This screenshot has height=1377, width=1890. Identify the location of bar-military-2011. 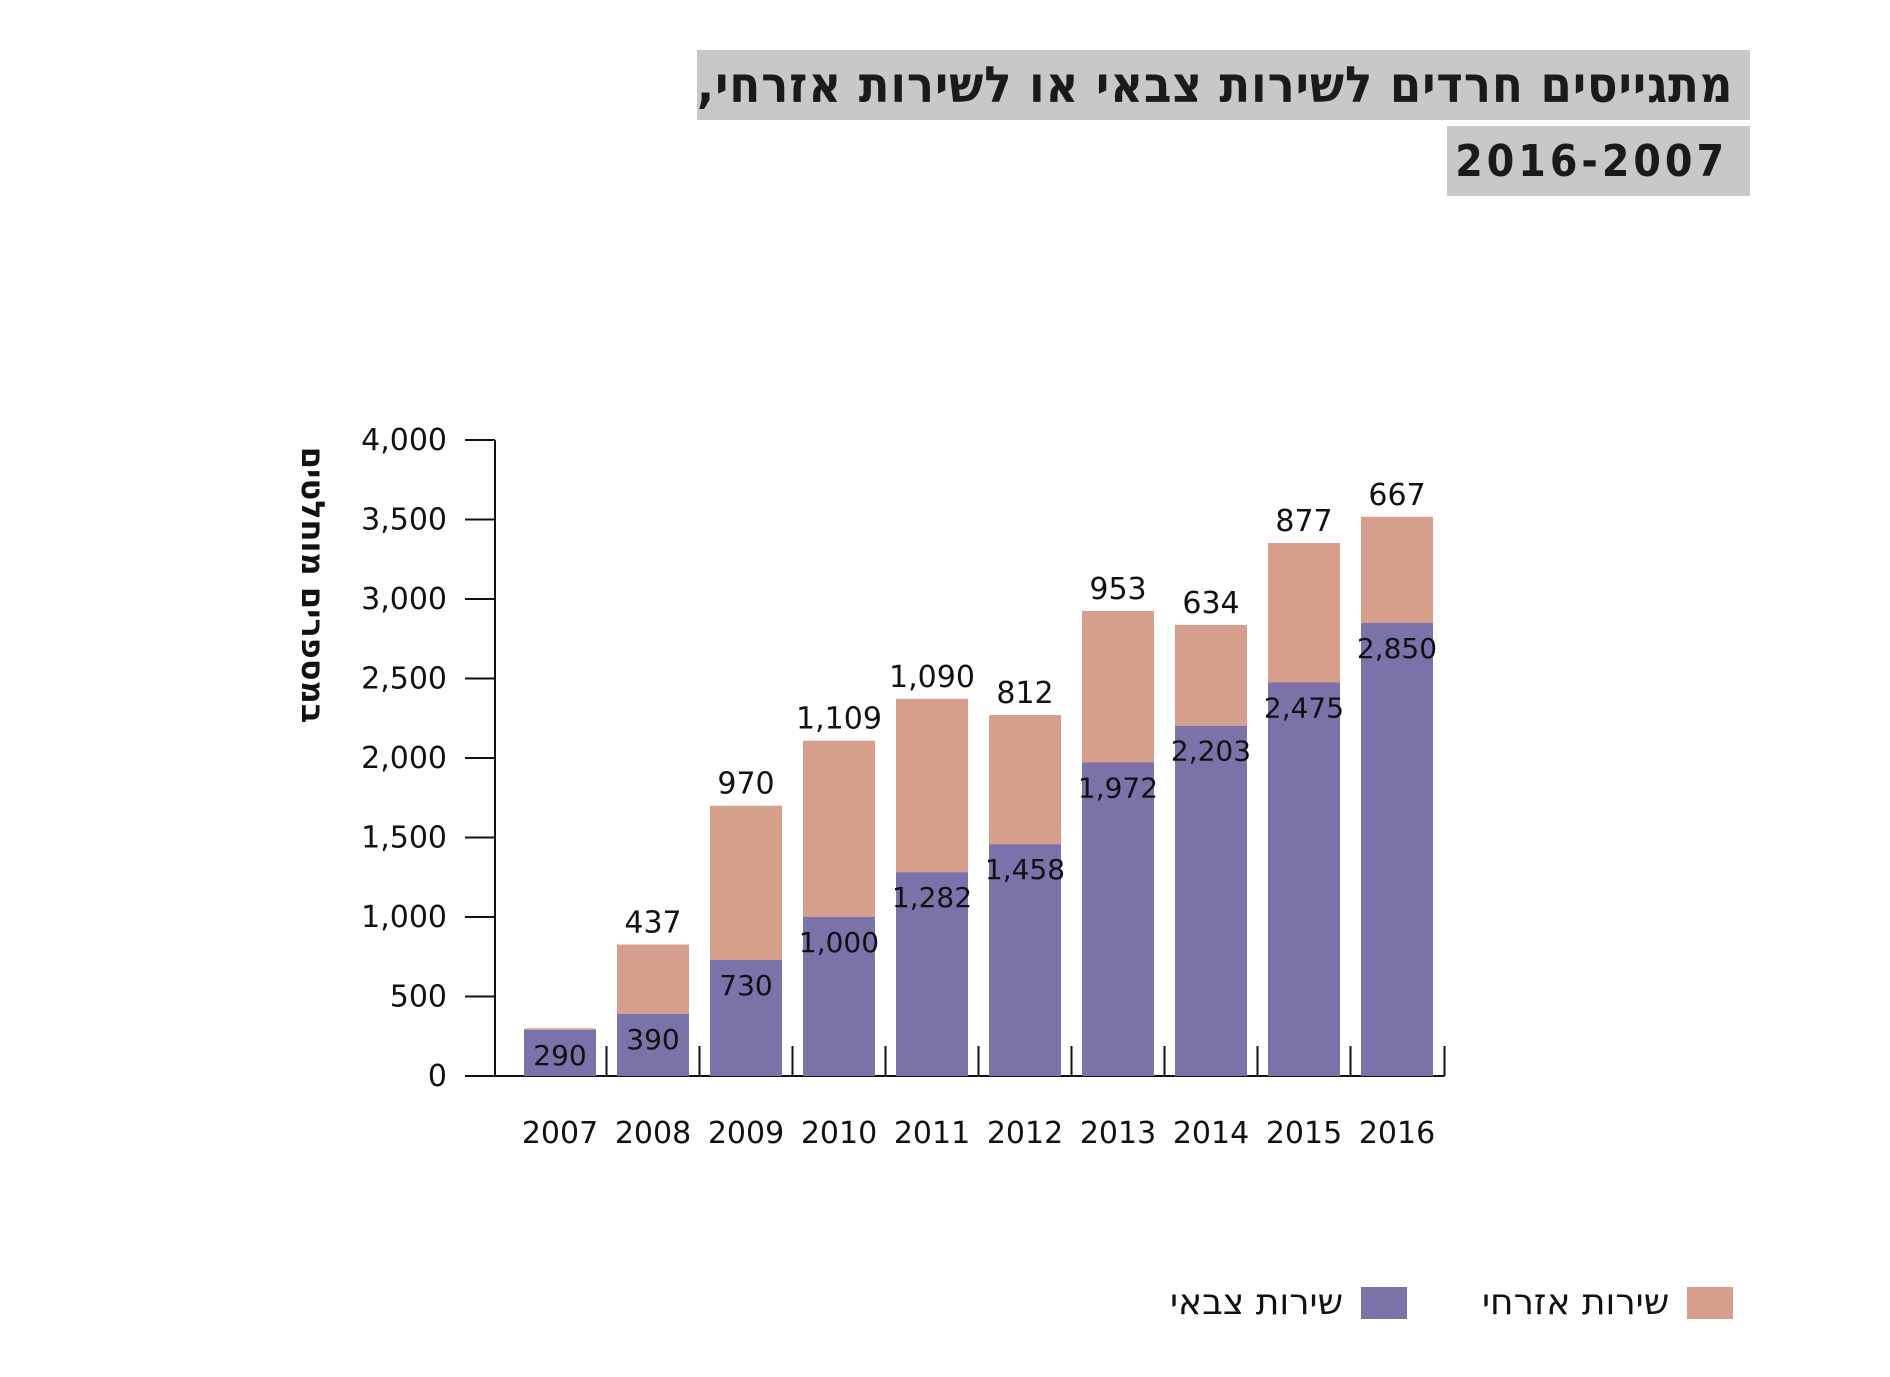
(932, 974).